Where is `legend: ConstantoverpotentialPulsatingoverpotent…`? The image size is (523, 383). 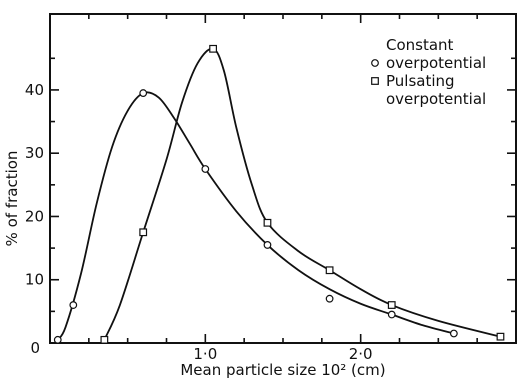
legend: ConstantoverpotentialPulsatingoverpotent… is located at coordinates (428, 72).